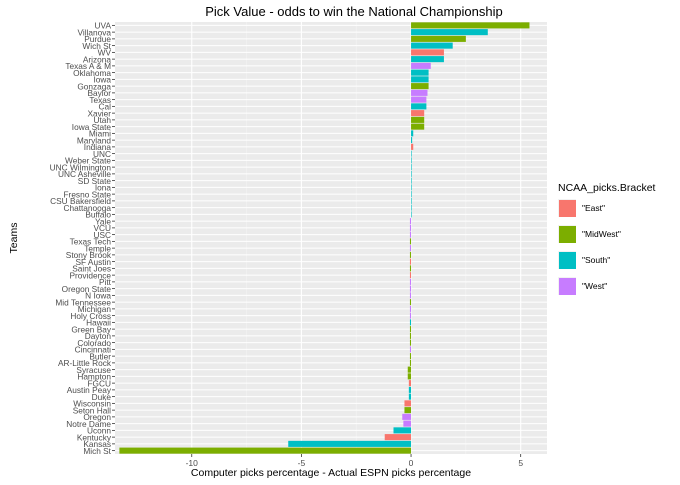 The image size is (680, 485). I want to click on y-tick-label: UNC Wilmington, so click(81, 167).